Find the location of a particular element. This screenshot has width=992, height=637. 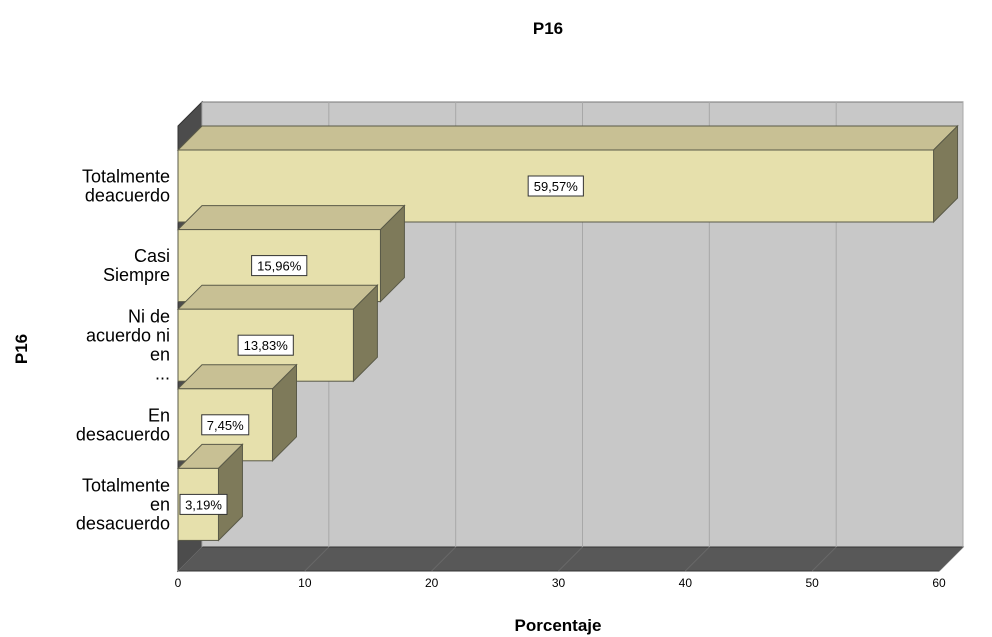

y-tick-label: Siempre is located at coordinates (136, 275).